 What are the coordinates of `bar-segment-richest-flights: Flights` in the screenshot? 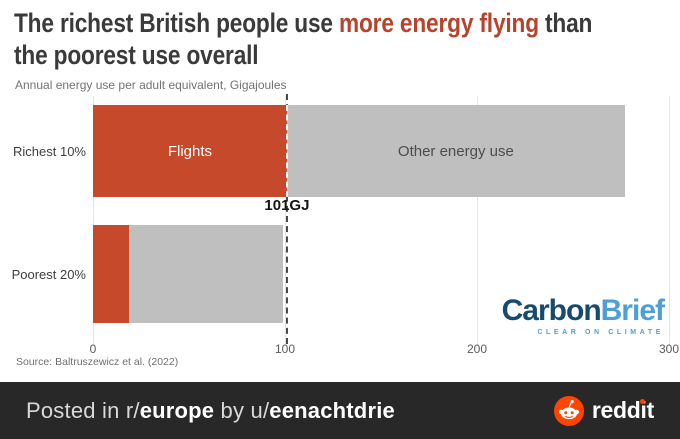 It's located at (190, 151).